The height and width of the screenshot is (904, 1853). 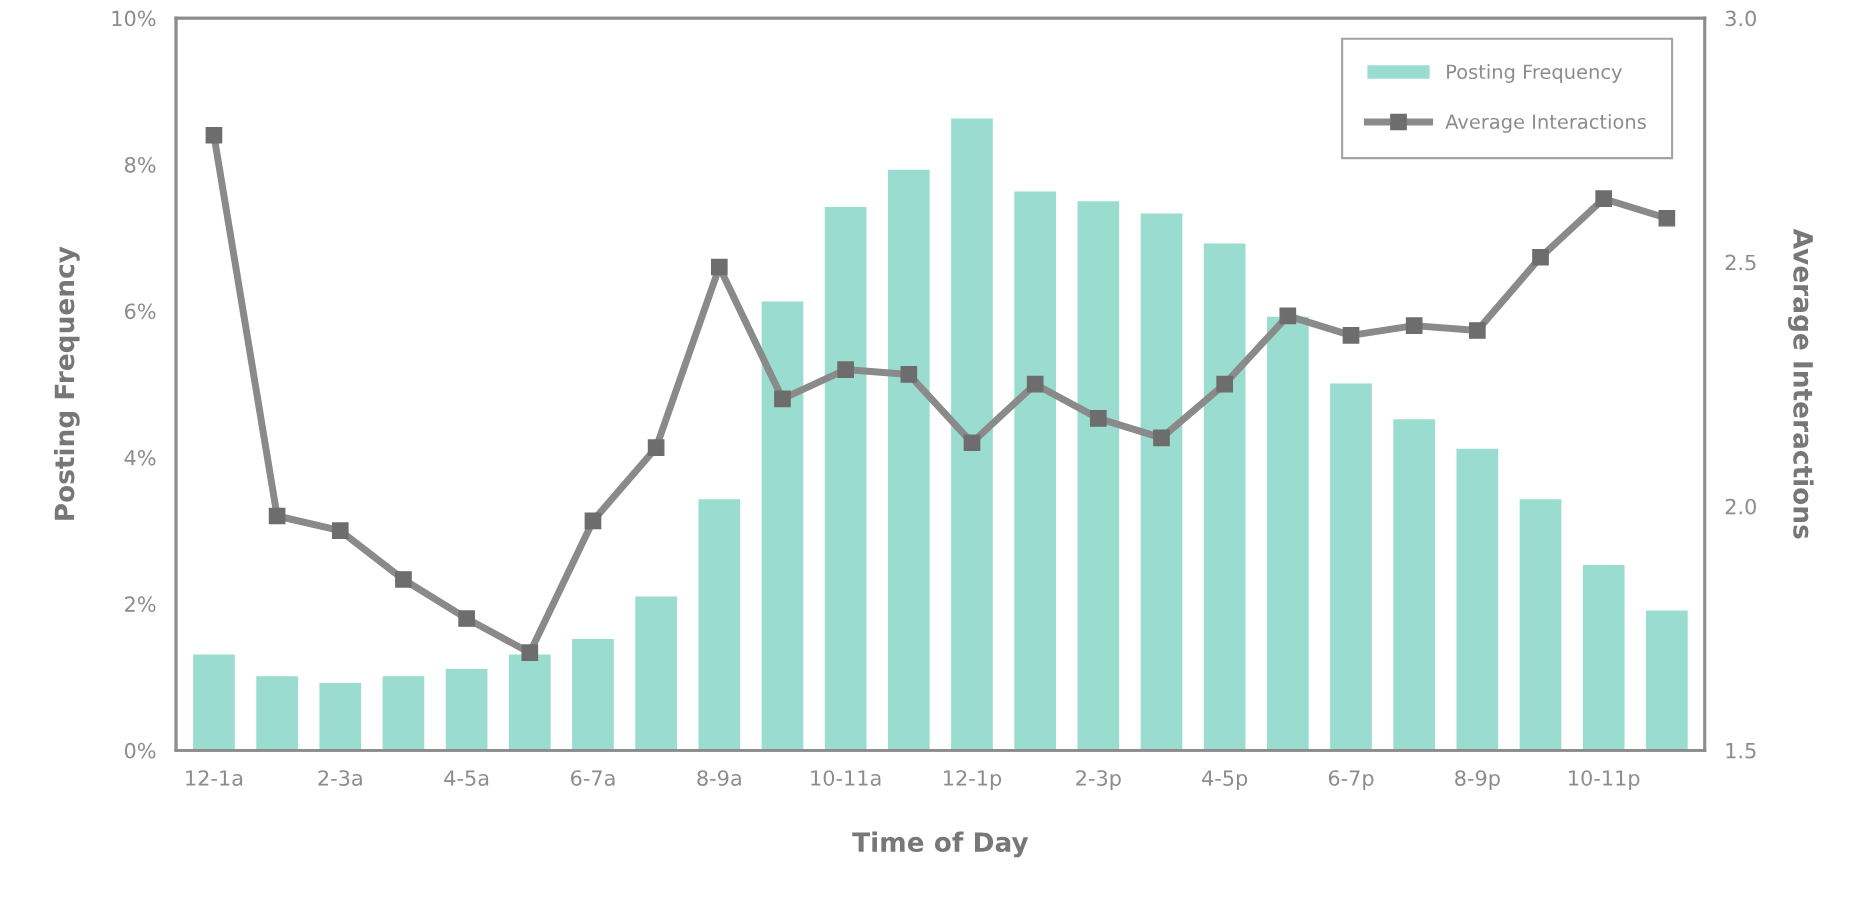 I want to click on x-tick-label: 10-11p, so click(x=1604, y=780).